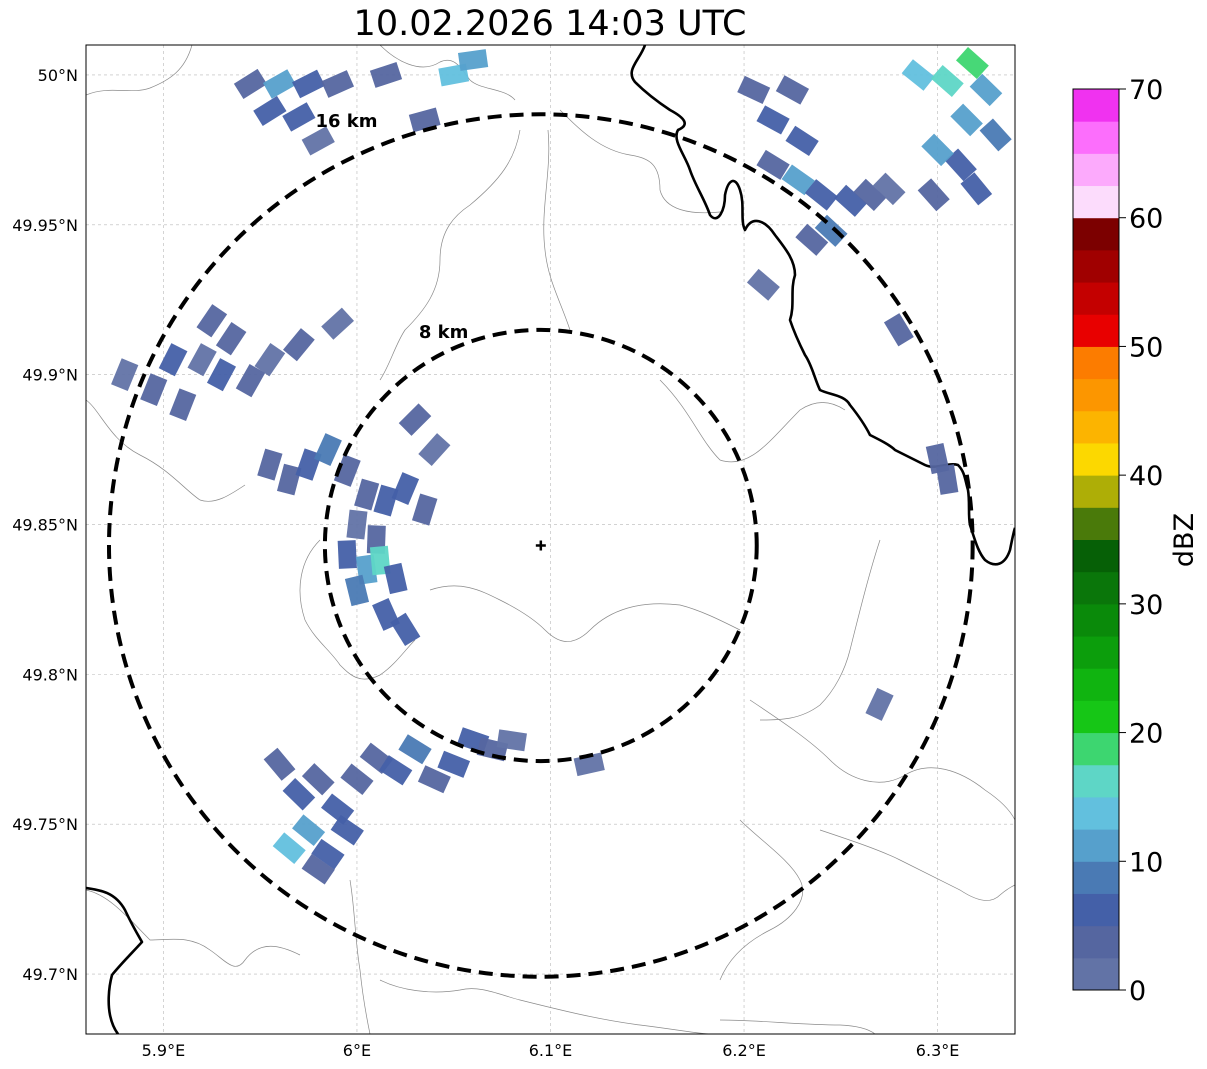 The image size is (1207, 1069). Describe the element at coordinates (1146, 605) in the screenshot. I see `colorbar-tick-label: 30` at that location.